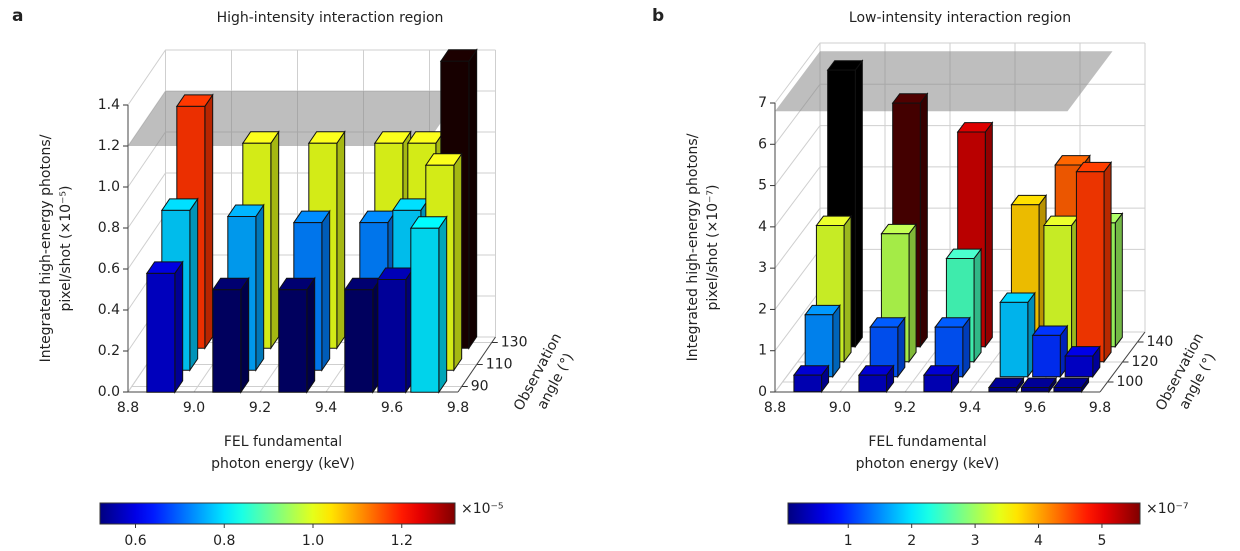  Describe the element at coordinates (514, 343) in the screenshot. I see `depth-tick-label: 130` at that location.